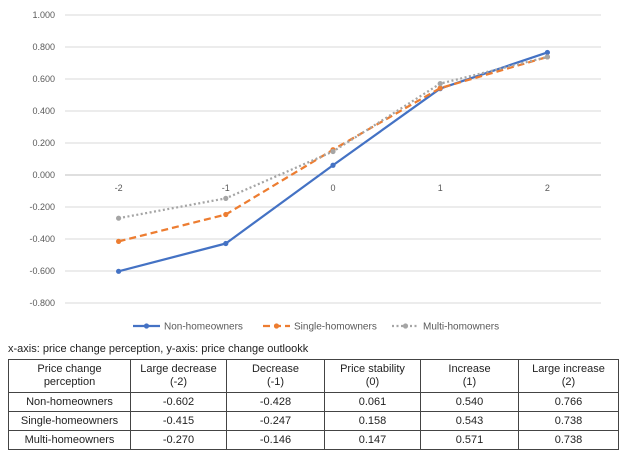 This screenshot has height=462, width=628. I want to click on table-cell: 0.571, so click(469, 440).